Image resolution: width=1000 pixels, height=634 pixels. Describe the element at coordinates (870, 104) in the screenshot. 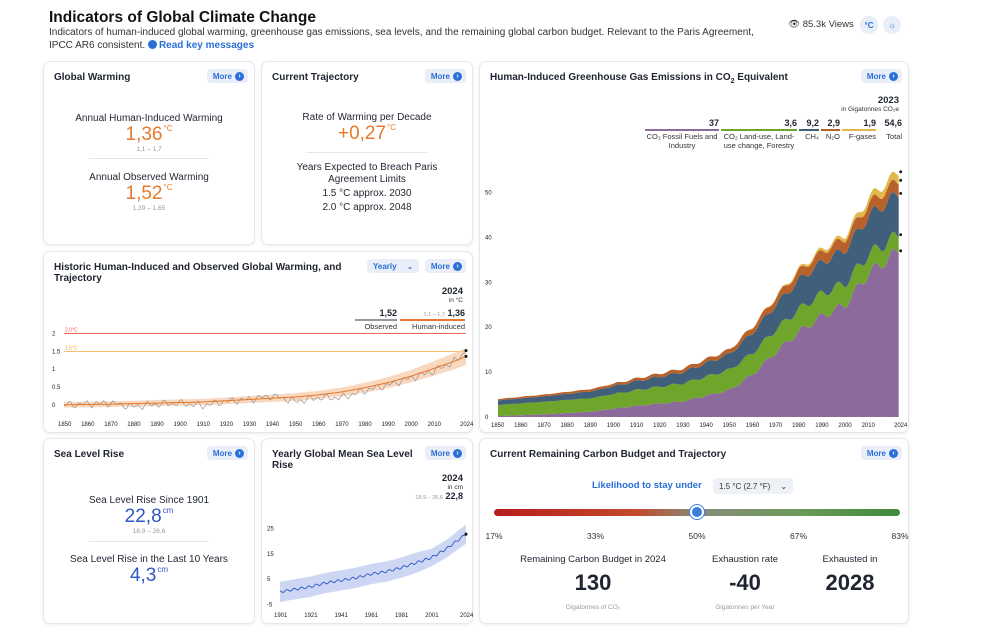

I see `emissions-year-block: 2023 in Gigatonnes CO₂e` at that location.